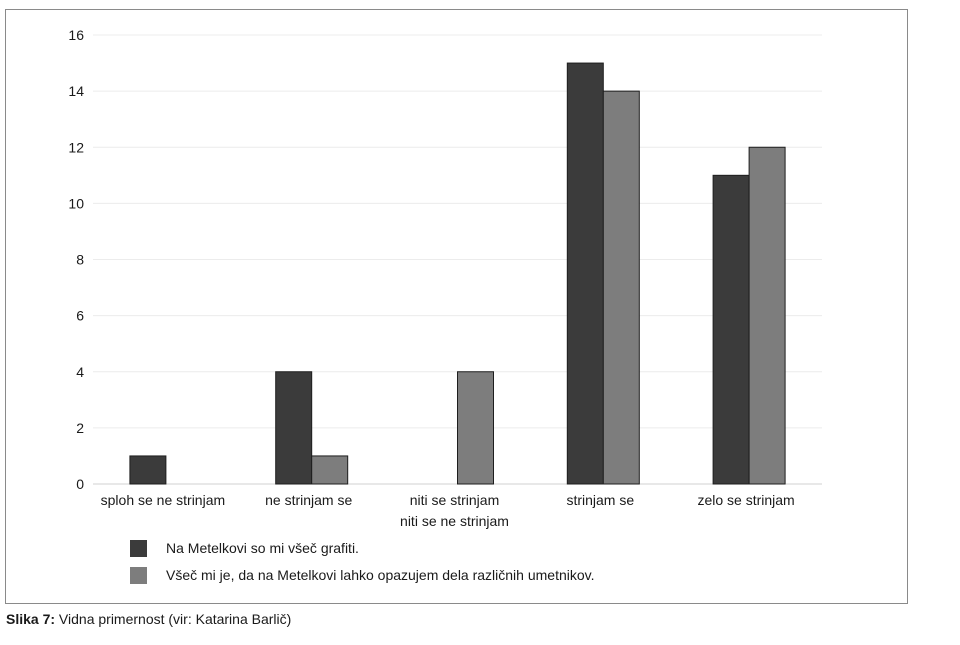 The height and width of the screenshot is (645, 960). Describe the element at coordinates (163, 500) in the screenshot. I see `x-category-label: sploh se ne strinjam` at that location.